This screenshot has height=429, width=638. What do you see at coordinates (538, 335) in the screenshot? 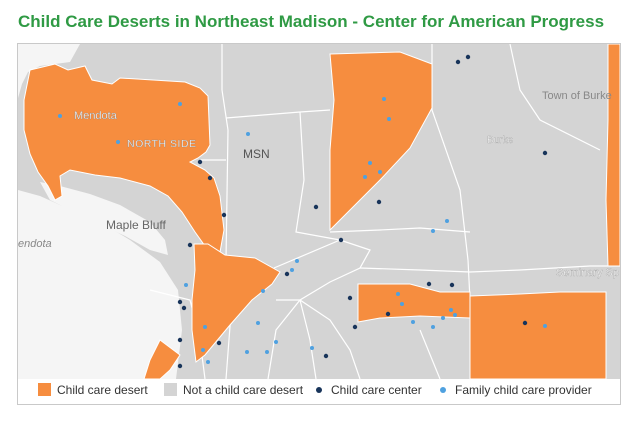
I see `desert-southeast` at bounding box center [538, 335].